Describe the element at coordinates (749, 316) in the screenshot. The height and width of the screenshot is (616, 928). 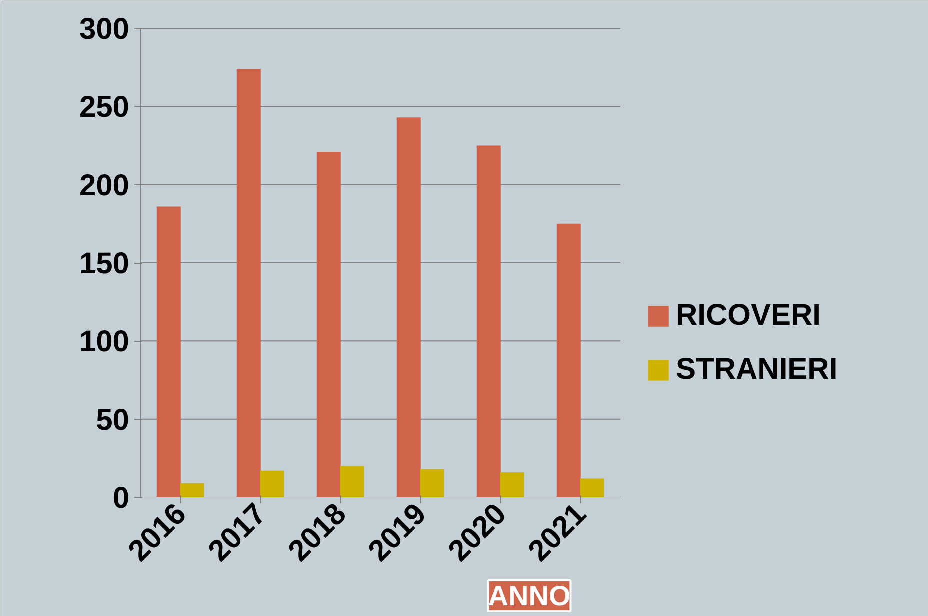
I see `legend-label: RICOVERI` at that location.